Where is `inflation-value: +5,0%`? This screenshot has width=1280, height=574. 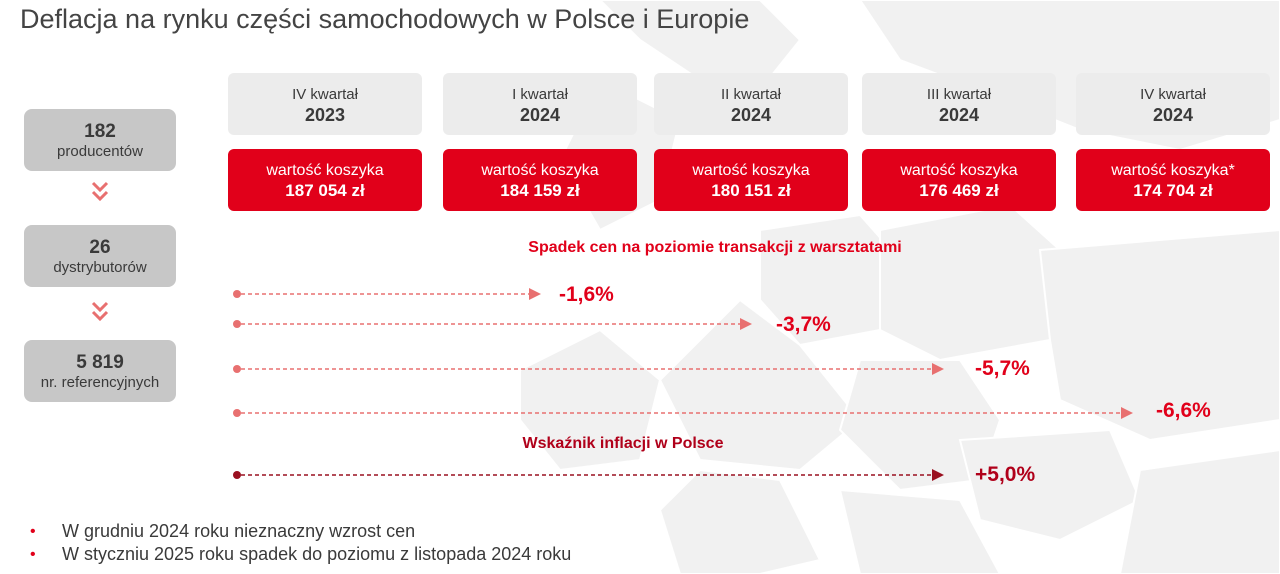
inflation-value: +5,0% is located at coordinates (1005, 474).